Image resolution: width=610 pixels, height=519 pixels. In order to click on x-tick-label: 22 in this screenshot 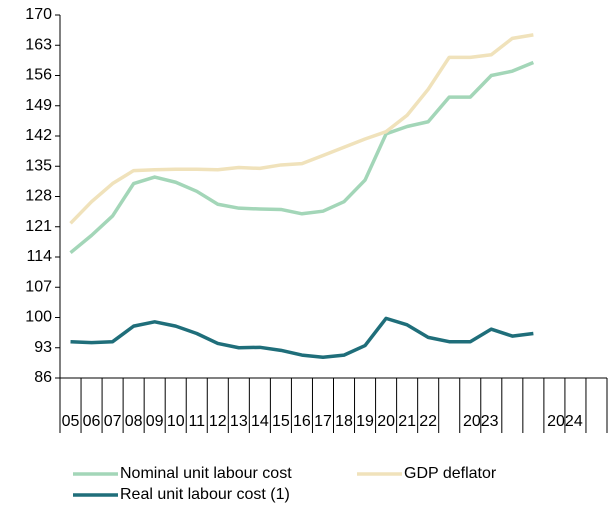, I will do `click(428, 421)`.